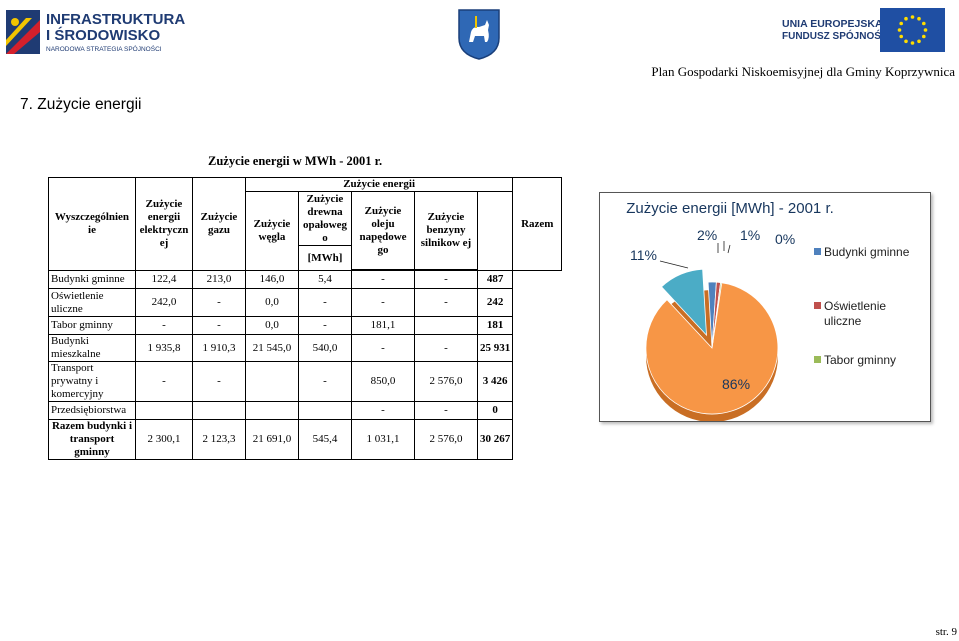 This screenshot has height=641, width=959. What do you see at coordinates (495, 279) in the screenshot?
I see `table-cell: 487` at bounding box center [495, 279].